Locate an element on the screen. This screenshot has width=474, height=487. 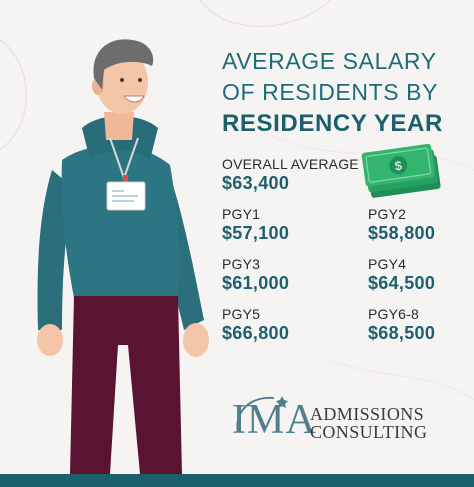
title-line-2: OF RESIDENTS BY is located at coordinates (330, 92).